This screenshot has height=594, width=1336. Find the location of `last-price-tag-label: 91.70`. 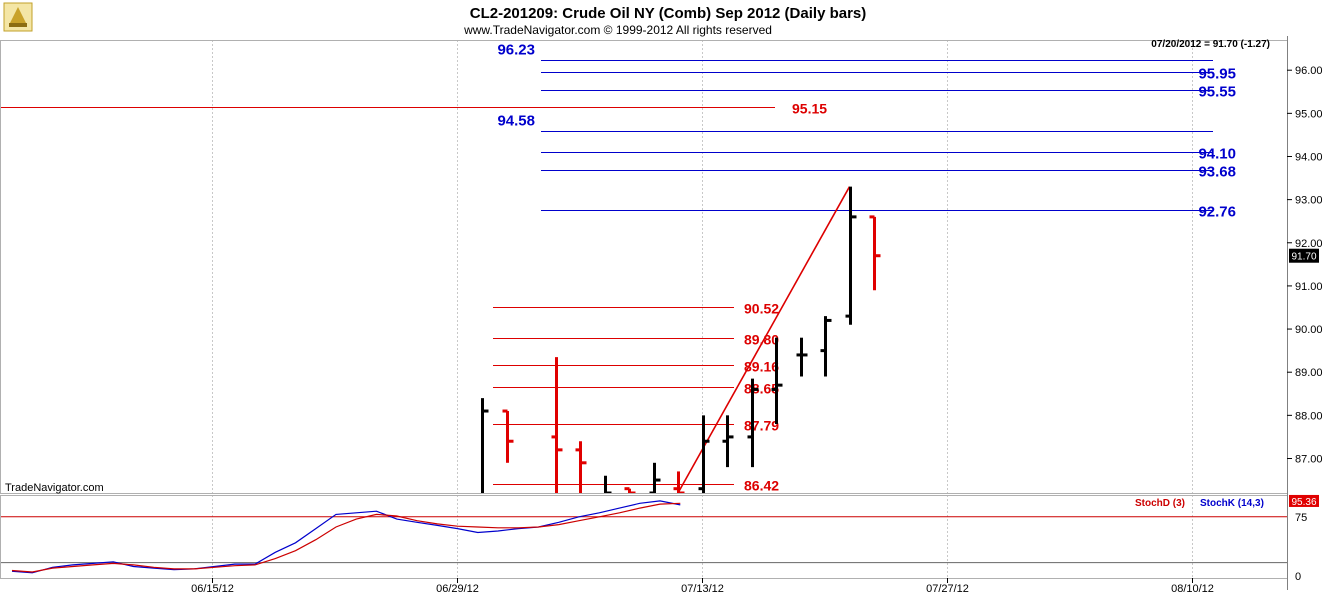

last-price-tag-label: 91.70 is located at coordinates (1303, 257).